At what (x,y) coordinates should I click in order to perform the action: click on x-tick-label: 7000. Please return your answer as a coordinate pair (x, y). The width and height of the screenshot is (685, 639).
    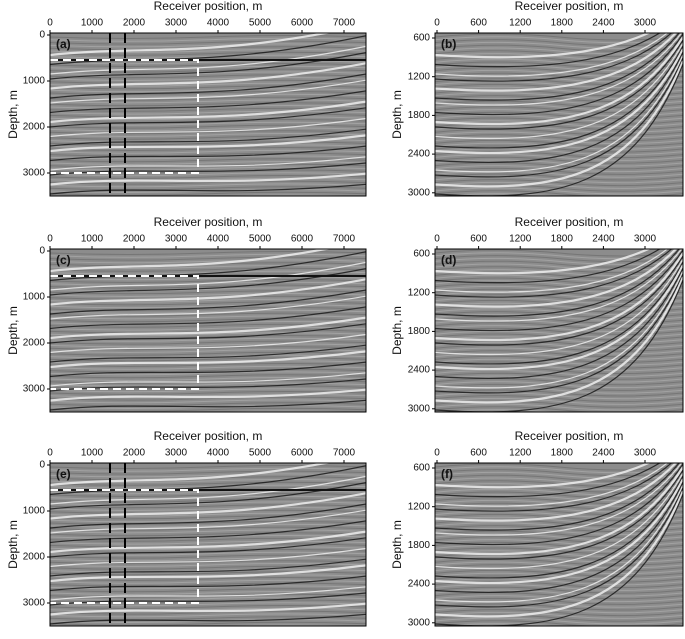
    Looking at the image, I should click on (344, 23).